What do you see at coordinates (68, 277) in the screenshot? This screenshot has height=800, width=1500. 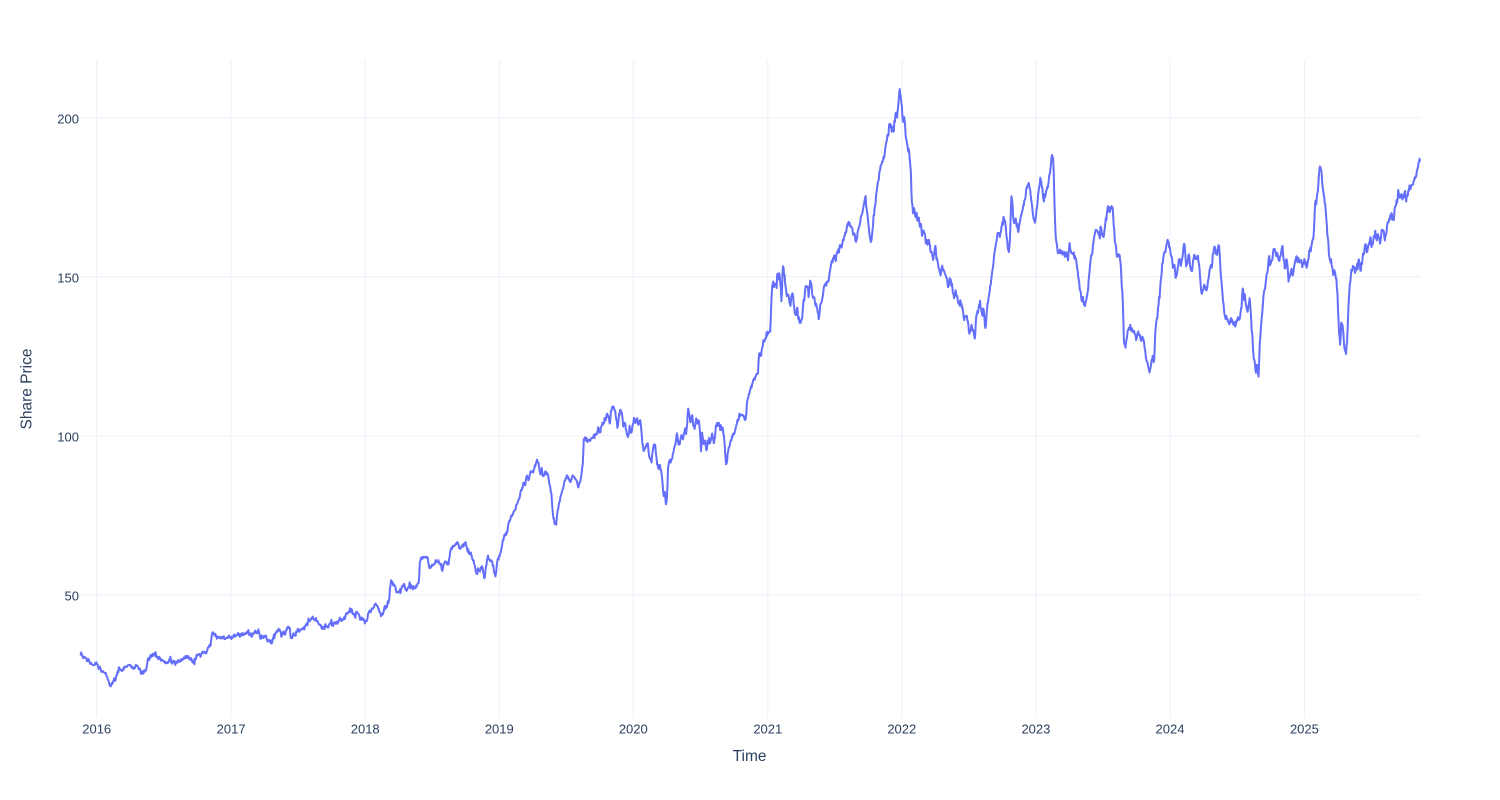 I see `svg-text: 150` at bounding box center [68, 277].